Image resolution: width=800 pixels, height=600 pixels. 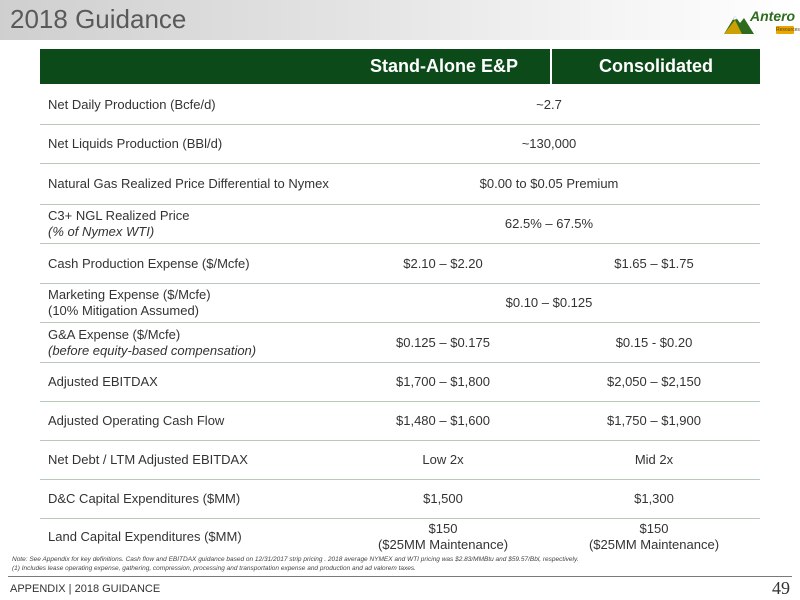 I want to click on row-label: Net Liquids Production (BBl/d), so click(x=135, y=143).